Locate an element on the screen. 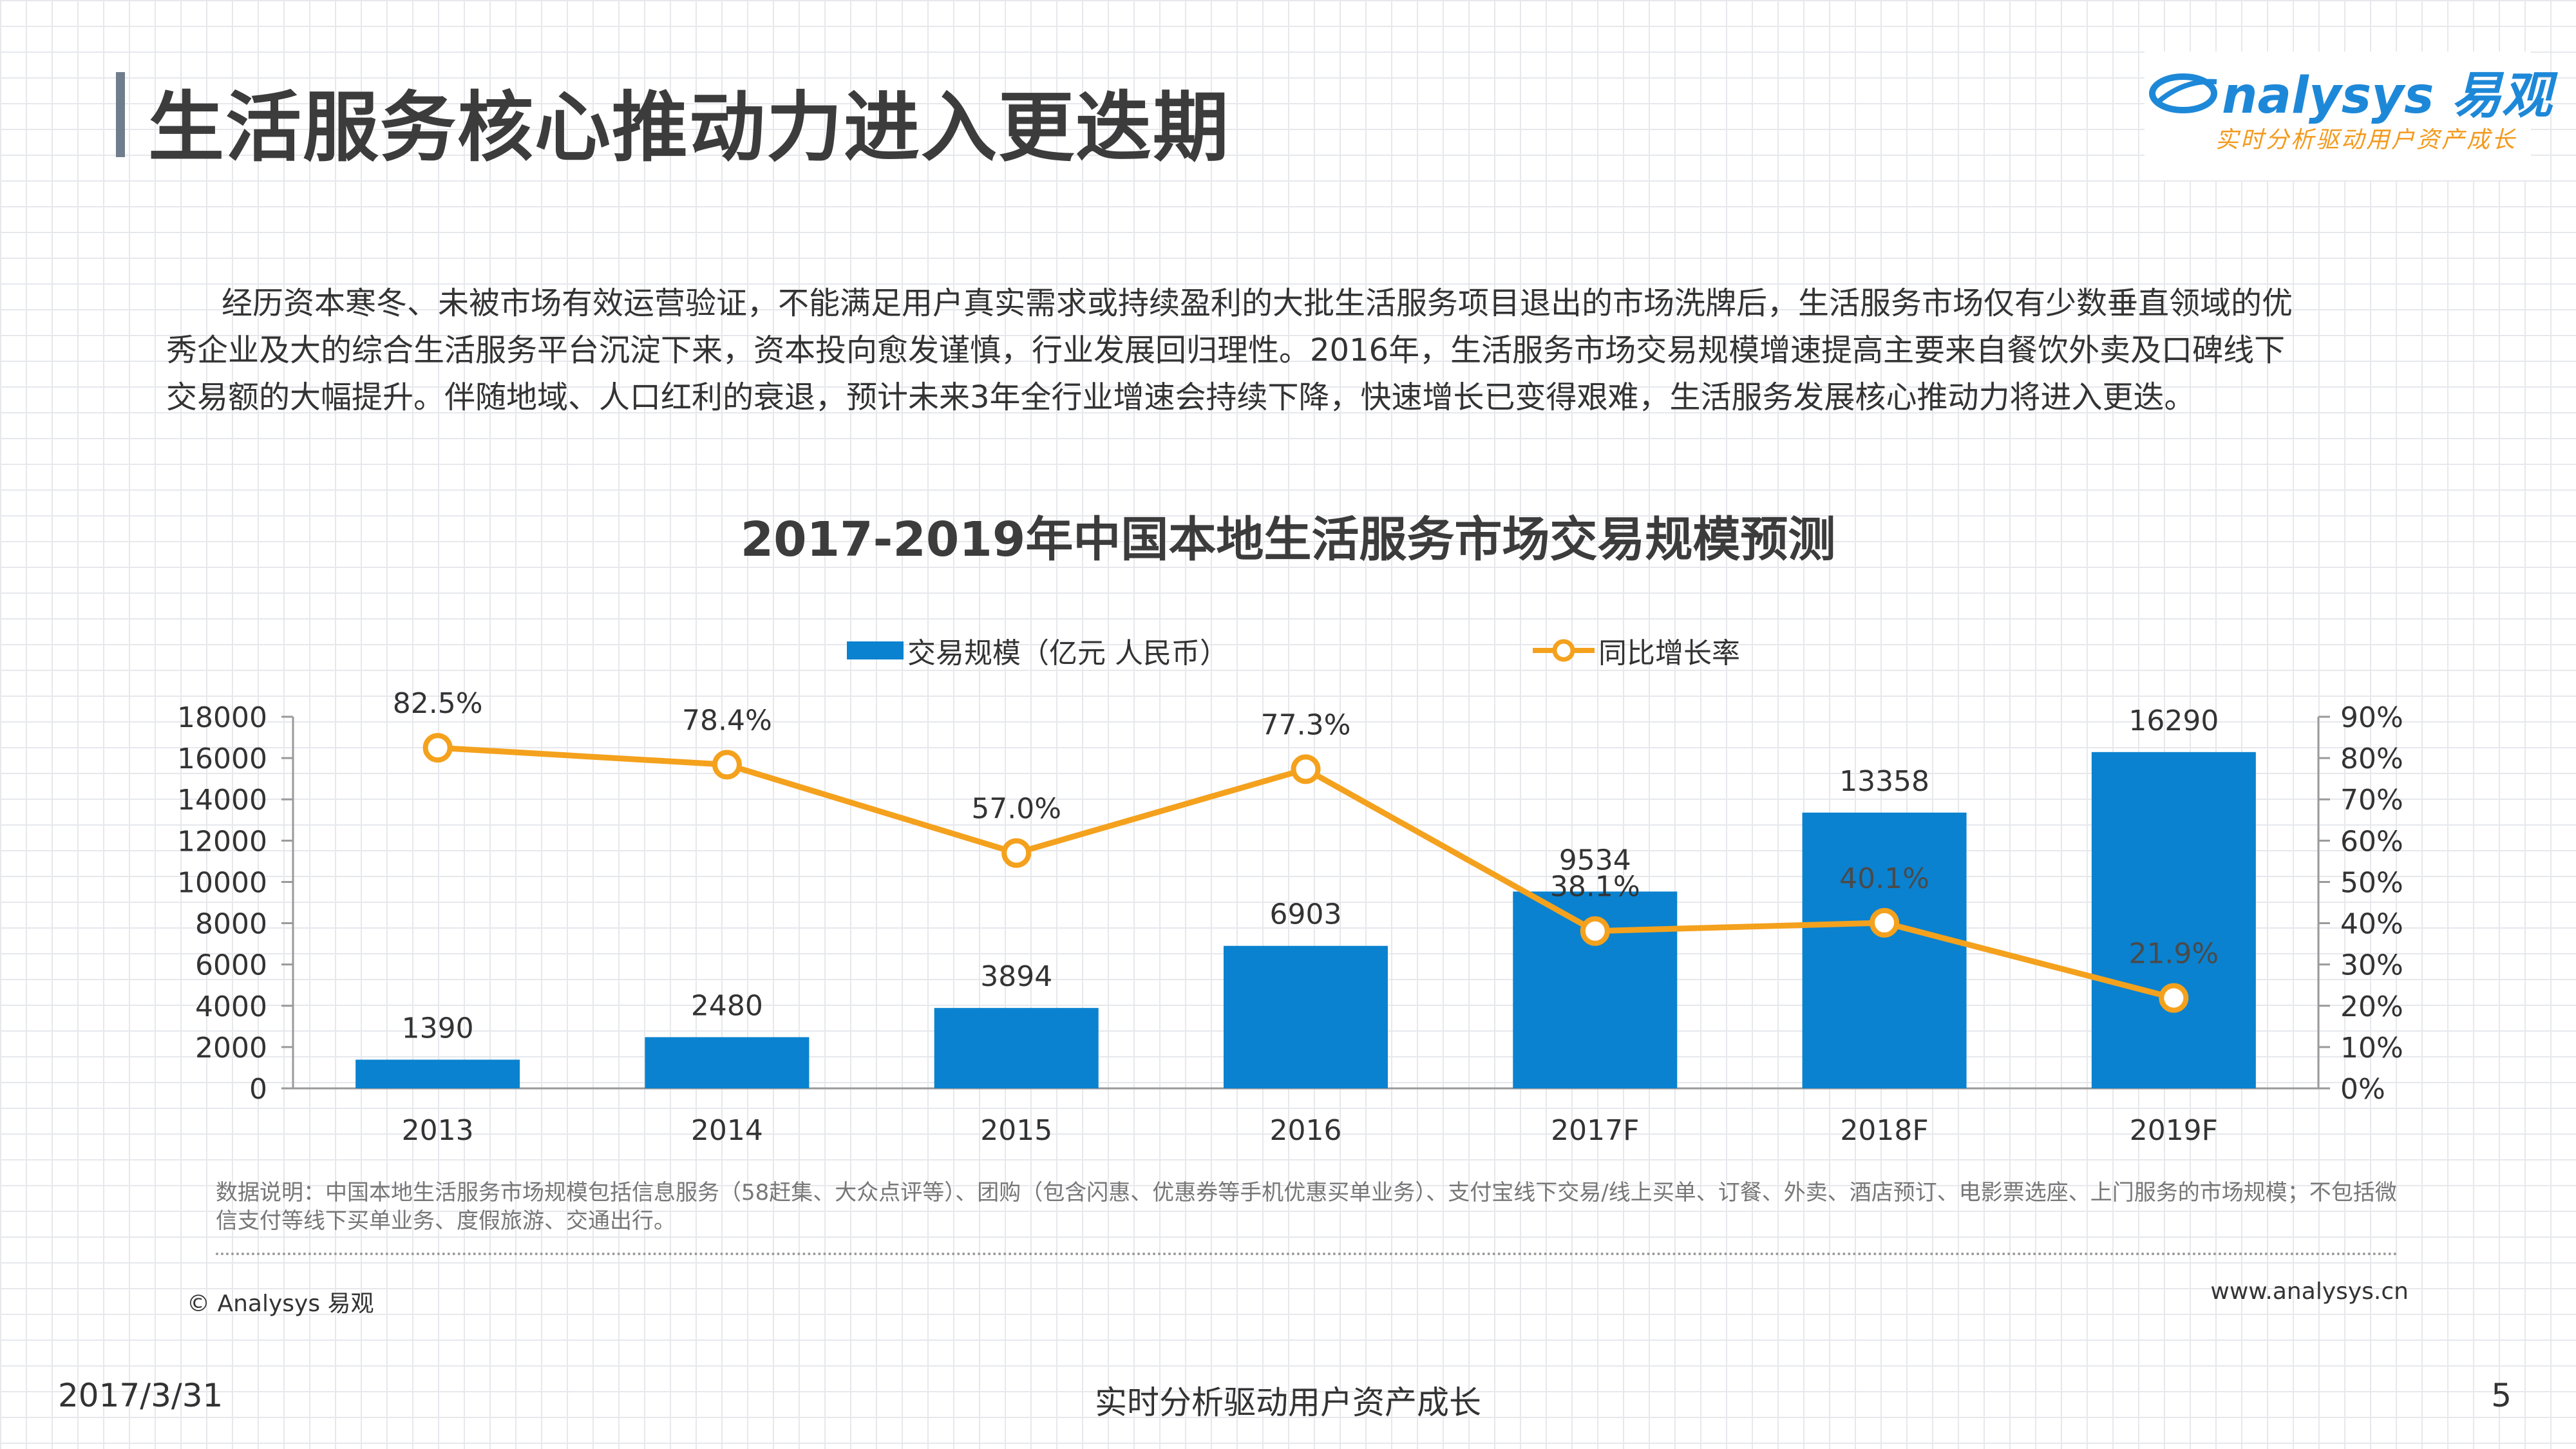  title-accent-bar is located at coordinates (120, 115).